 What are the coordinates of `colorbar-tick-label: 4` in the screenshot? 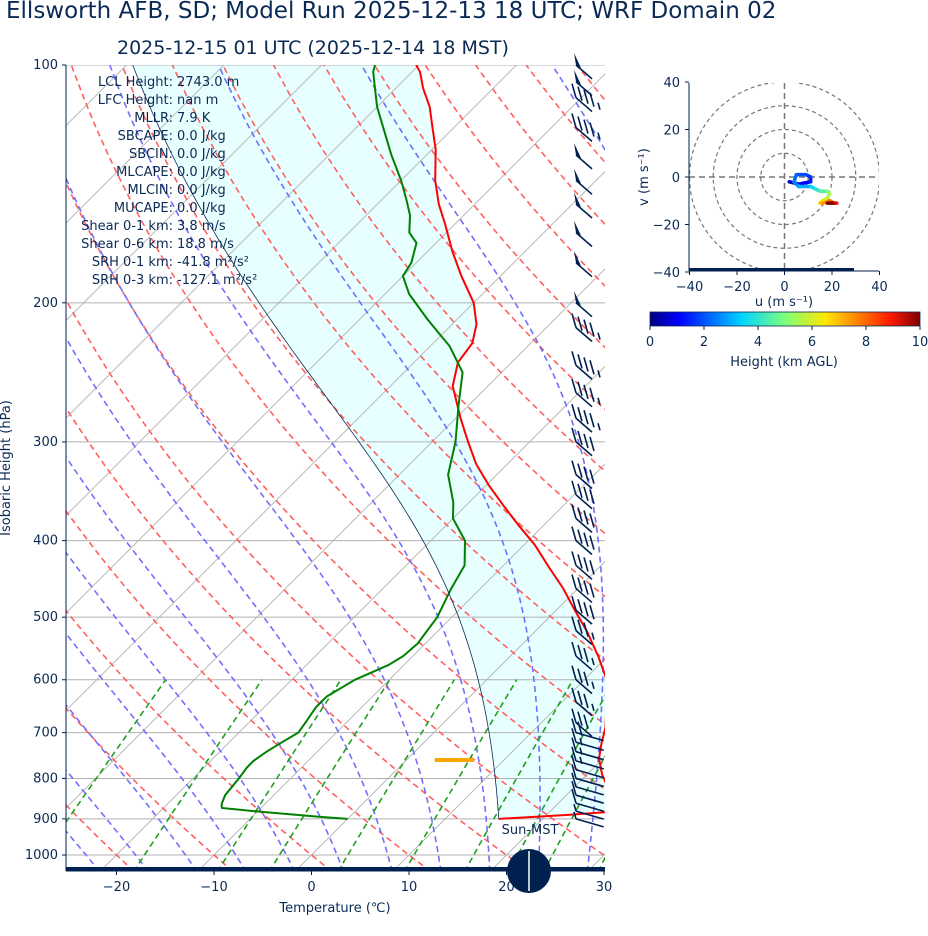 It's located at (758, 342).